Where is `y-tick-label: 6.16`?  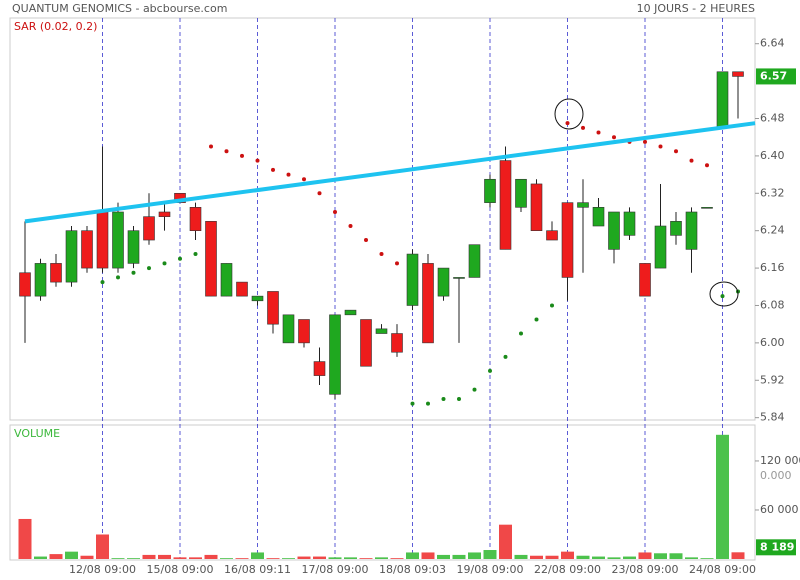 y-tick-label: 6.16 is located at coordinates (772, 267).